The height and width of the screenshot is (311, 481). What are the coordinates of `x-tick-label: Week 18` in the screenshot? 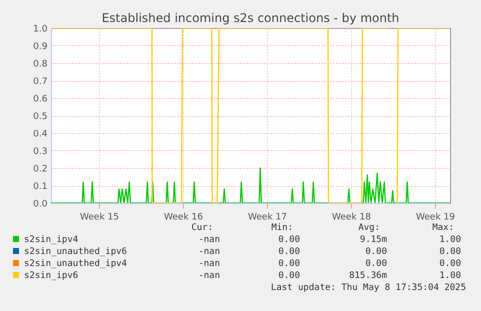 It's located at (352, 217).